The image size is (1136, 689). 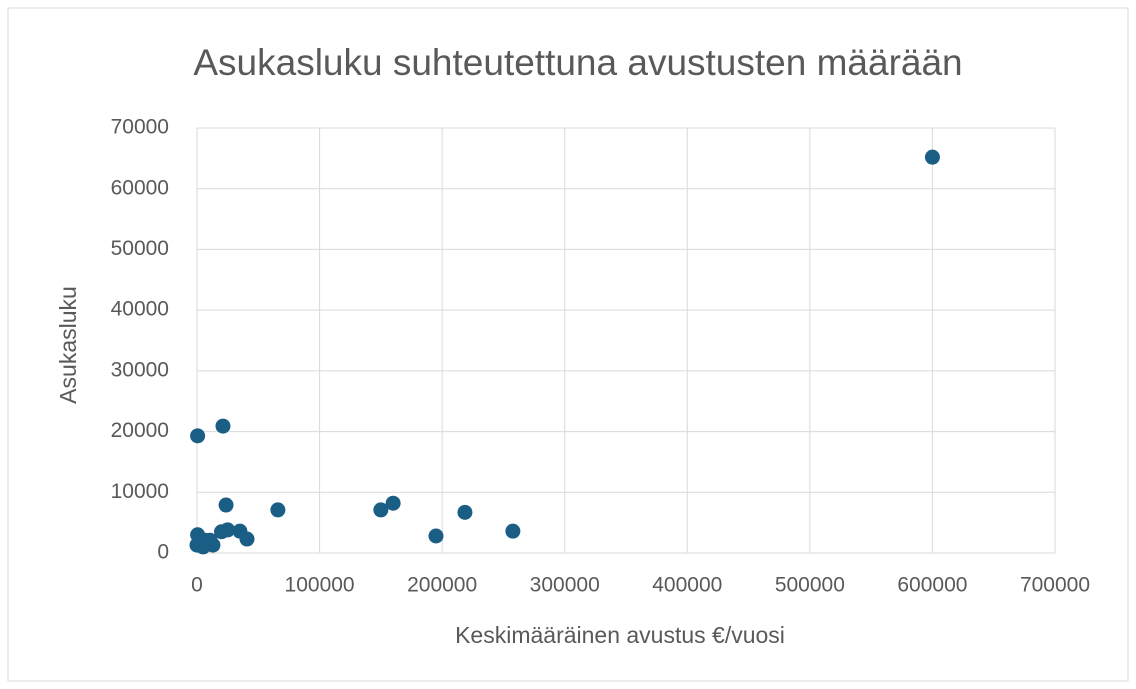 What do you see at coordinates (140, 127) in the screenshot?
I see `y-tick-label: 70000` at bounding box center [140, 127].